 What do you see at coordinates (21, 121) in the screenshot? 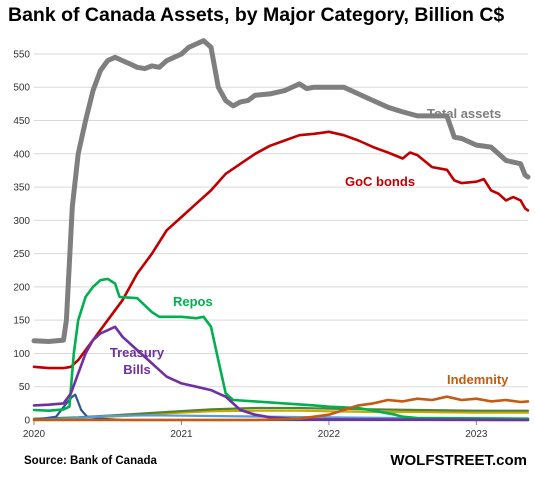
I see `y-tick-label-450: 450` at bounding box center [21, 121].